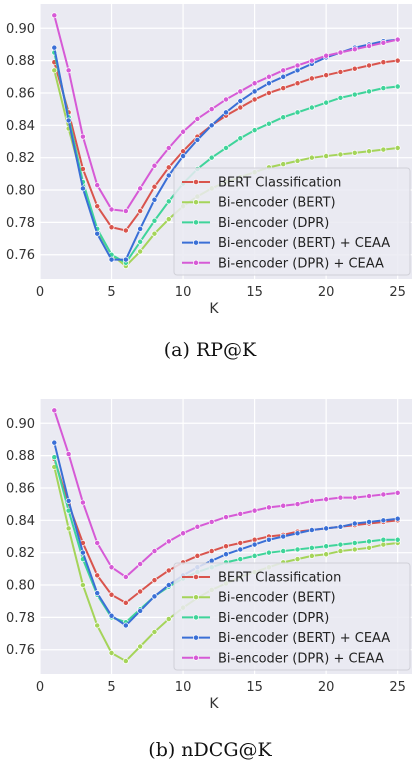 This screenshot has height=774, width=420. I want to click on legend-label: Bi-encoder (DPR) + CEAA, so click(301, 263).